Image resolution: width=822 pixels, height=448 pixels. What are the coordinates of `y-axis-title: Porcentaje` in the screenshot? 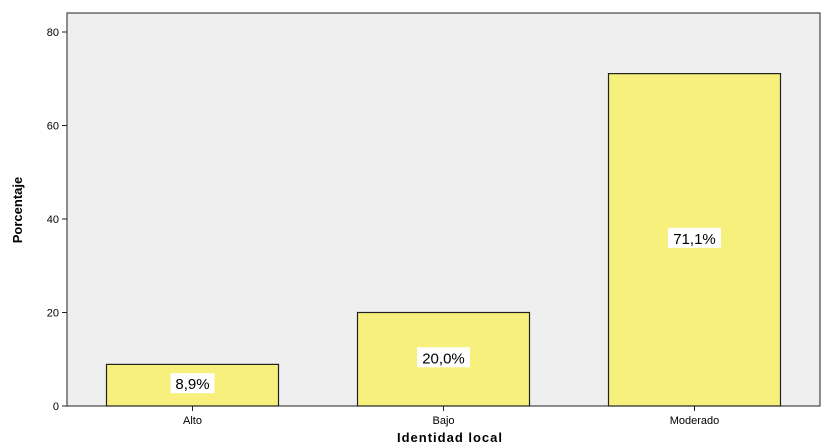 It's located at (17, 210).